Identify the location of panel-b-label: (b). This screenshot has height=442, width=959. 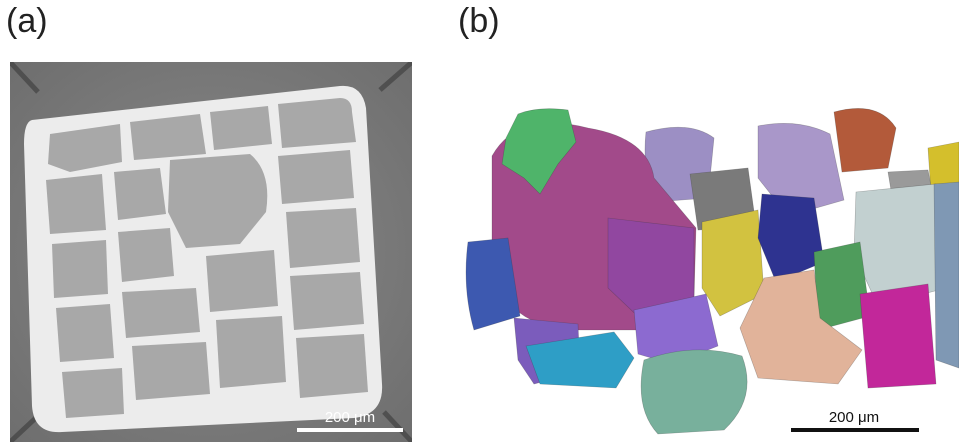
(479, 21).